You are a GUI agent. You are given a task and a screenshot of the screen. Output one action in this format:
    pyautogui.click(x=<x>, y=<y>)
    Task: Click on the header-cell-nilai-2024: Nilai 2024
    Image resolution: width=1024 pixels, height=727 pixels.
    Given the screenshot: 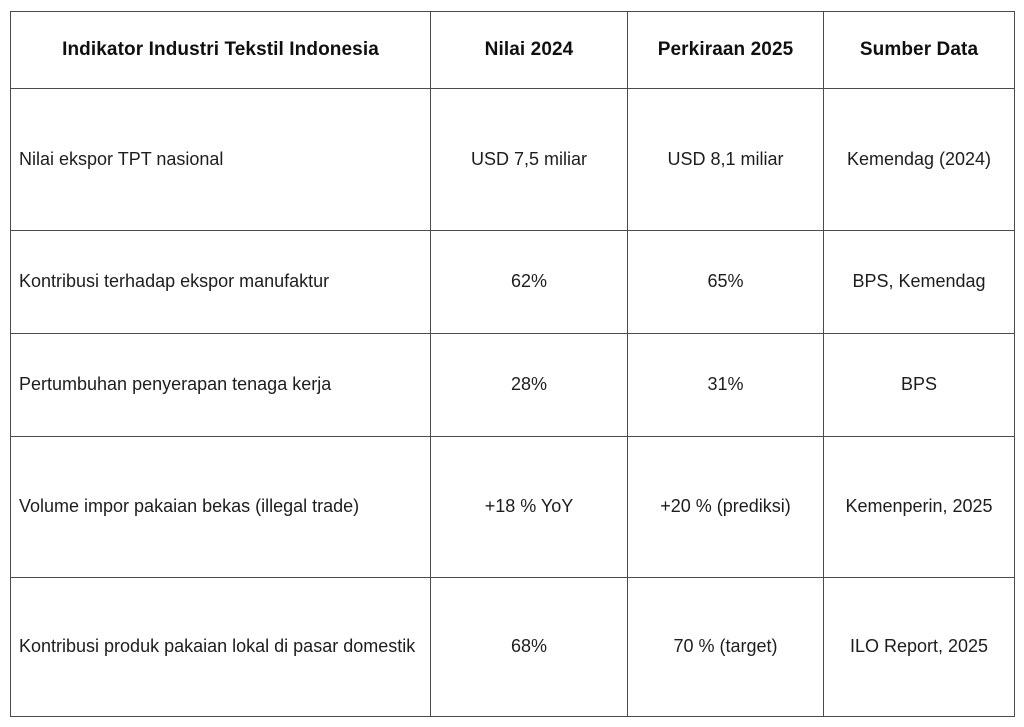 What is the action you would take?
    pyautogui.click(x=529, y=50)
    